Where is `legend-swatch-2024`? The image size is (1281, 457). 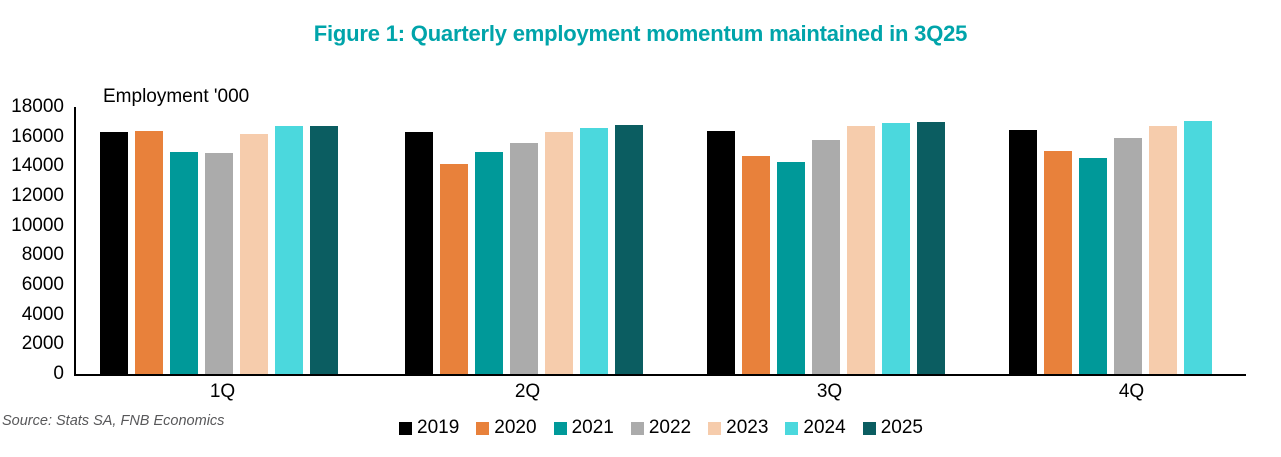 legend-swatch-2024 is located at coordinates (792, 428).